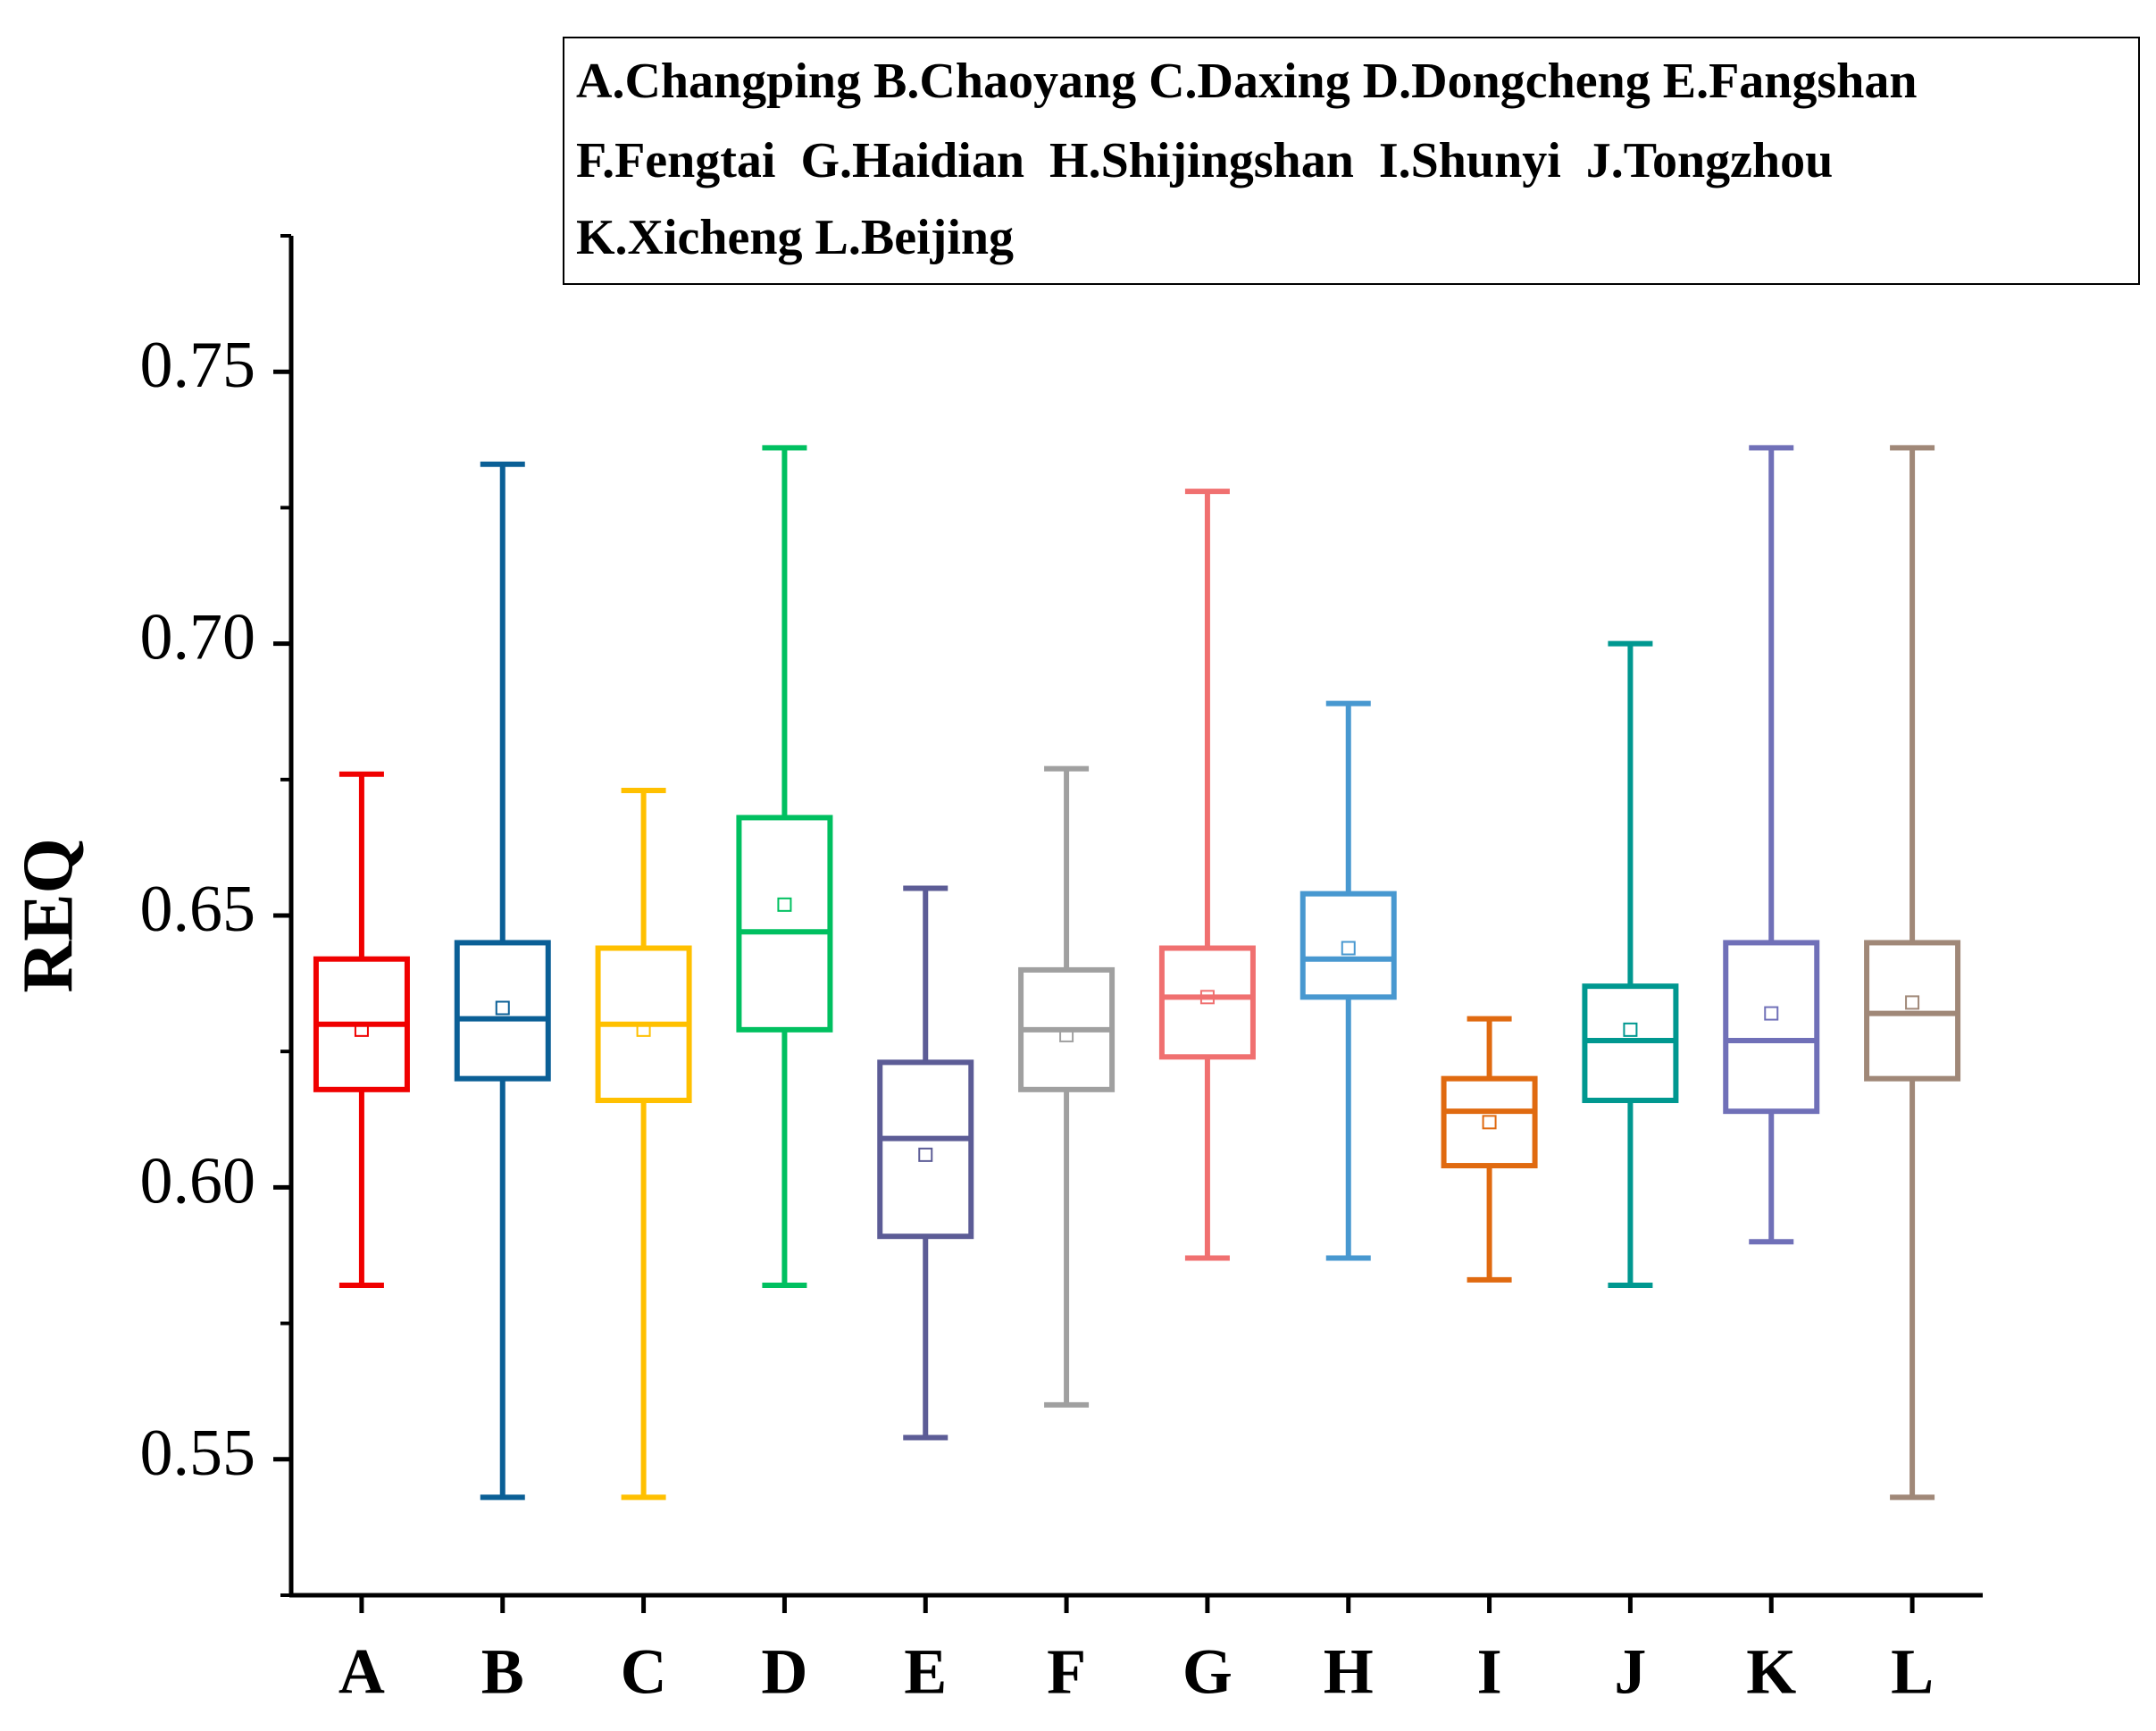 The width and height of the screenshot is (2156, 1731). I want to click on y-tick-label: 0.75, so click(198, 366).